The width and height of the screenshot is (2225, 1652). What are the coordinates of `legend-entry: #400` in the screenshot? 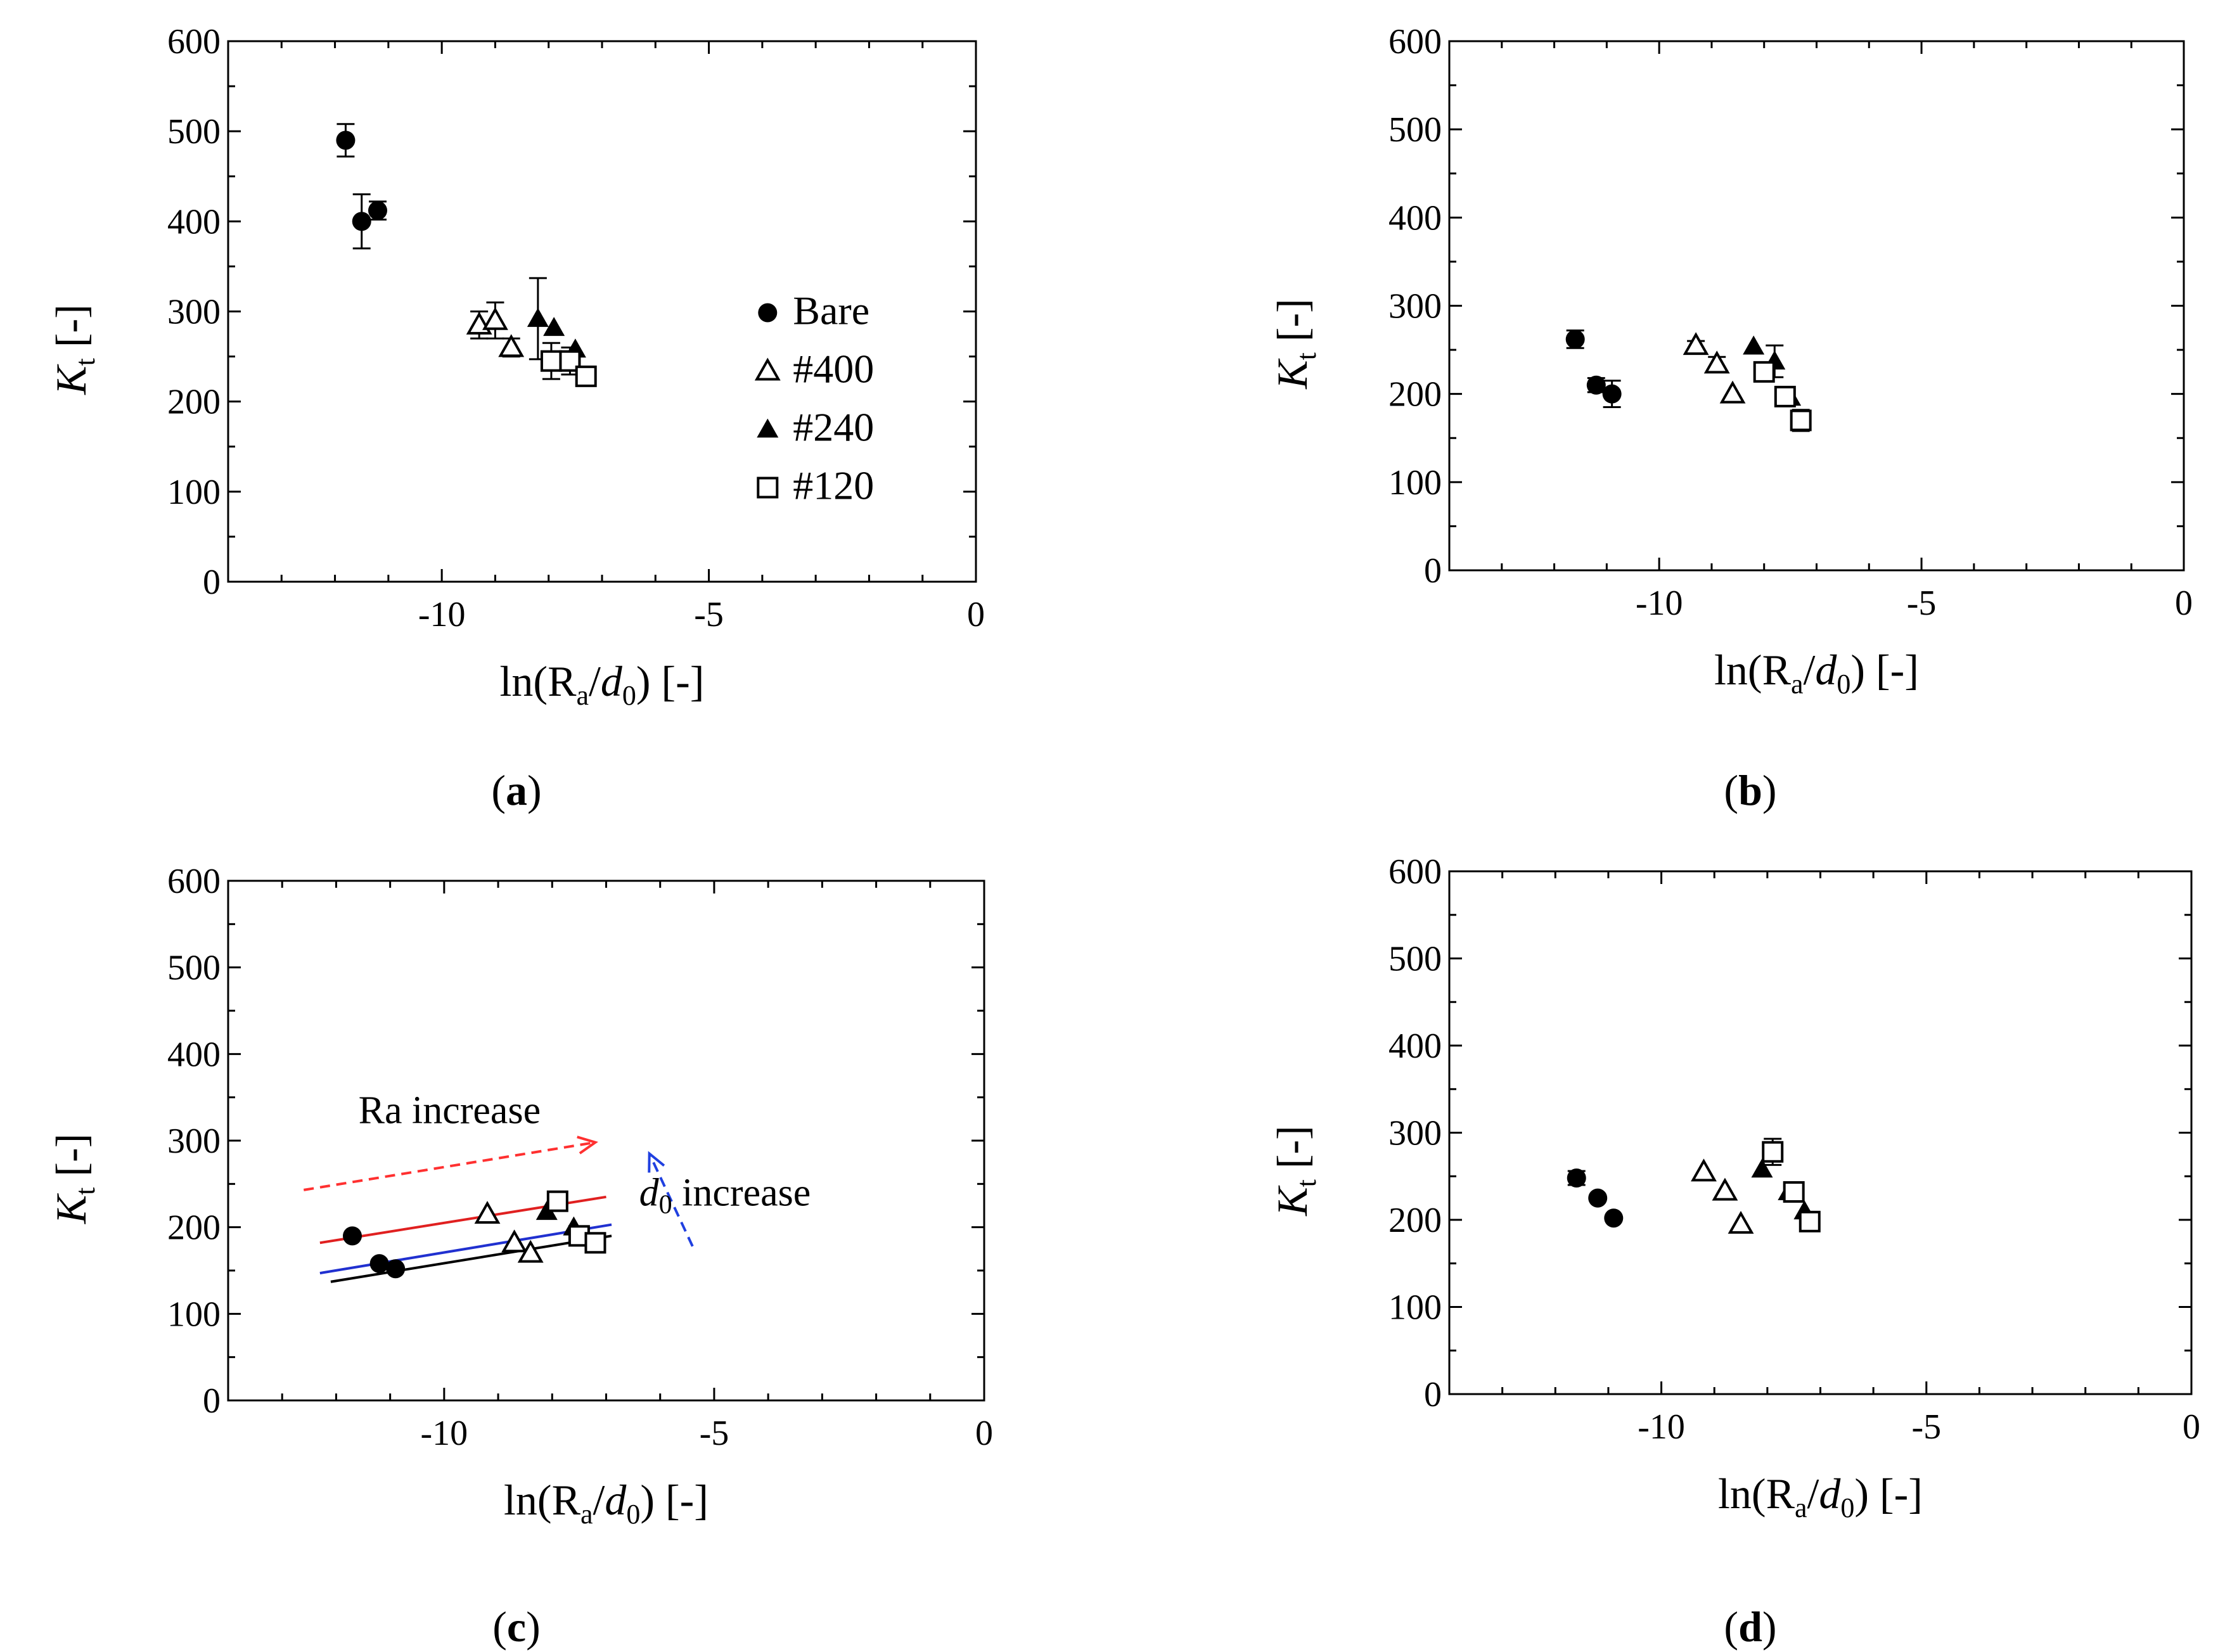 It's located at (814, 369).